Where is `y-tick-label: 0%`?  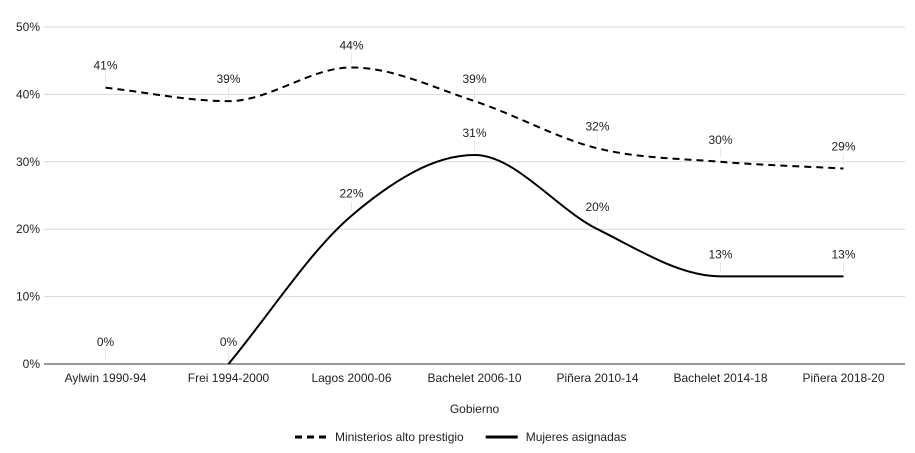
y-tick-label: 0% is located at coordinates (32, 364).